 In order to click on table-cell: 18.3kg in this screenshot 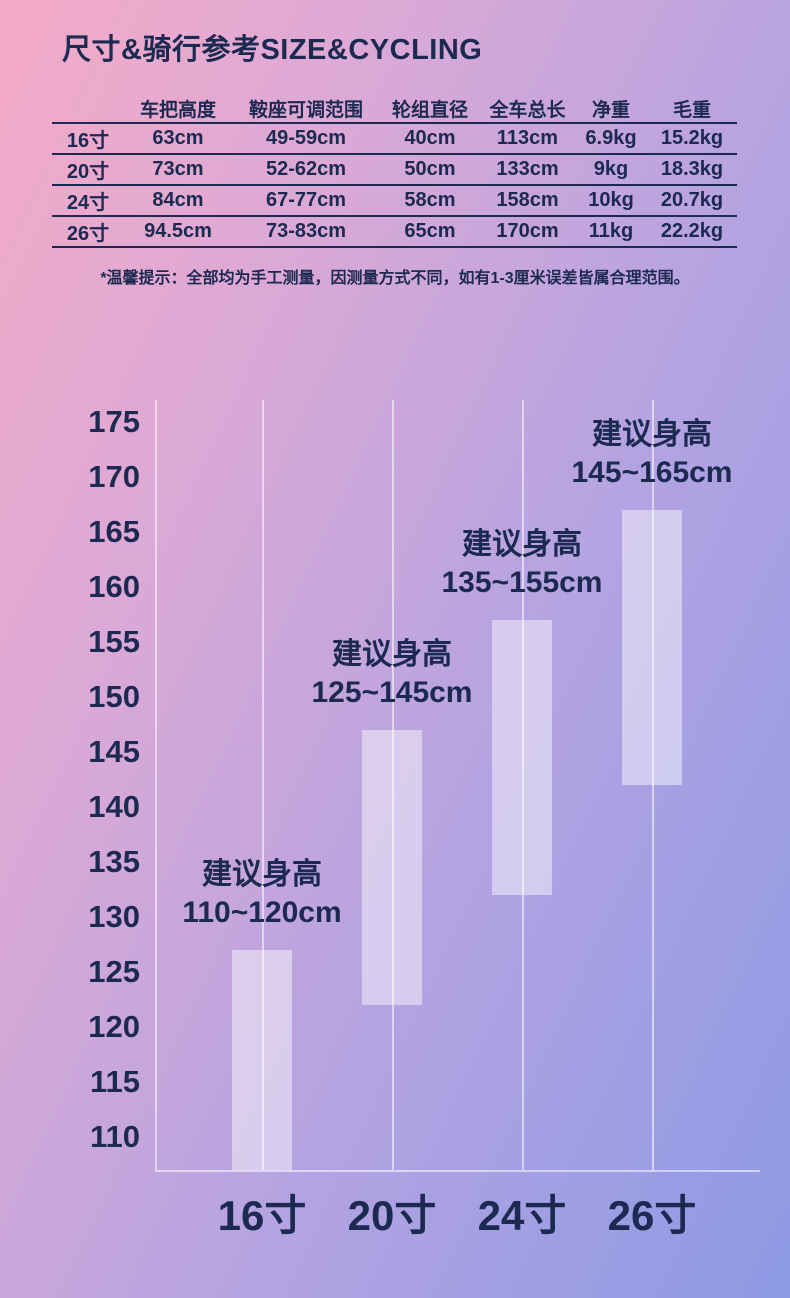, I will do `click(692, 169)`.